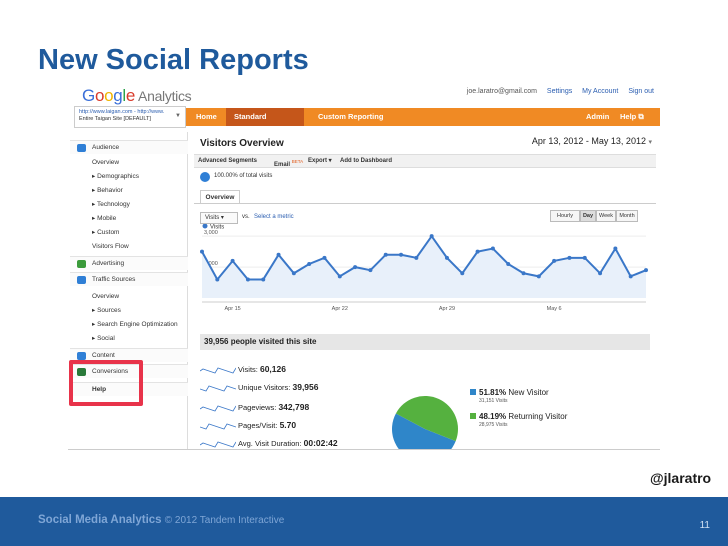 This screenshot has height=546, width=728. I want to click on sidebar-item-technology: ▸ Technology, so click(111, 204).